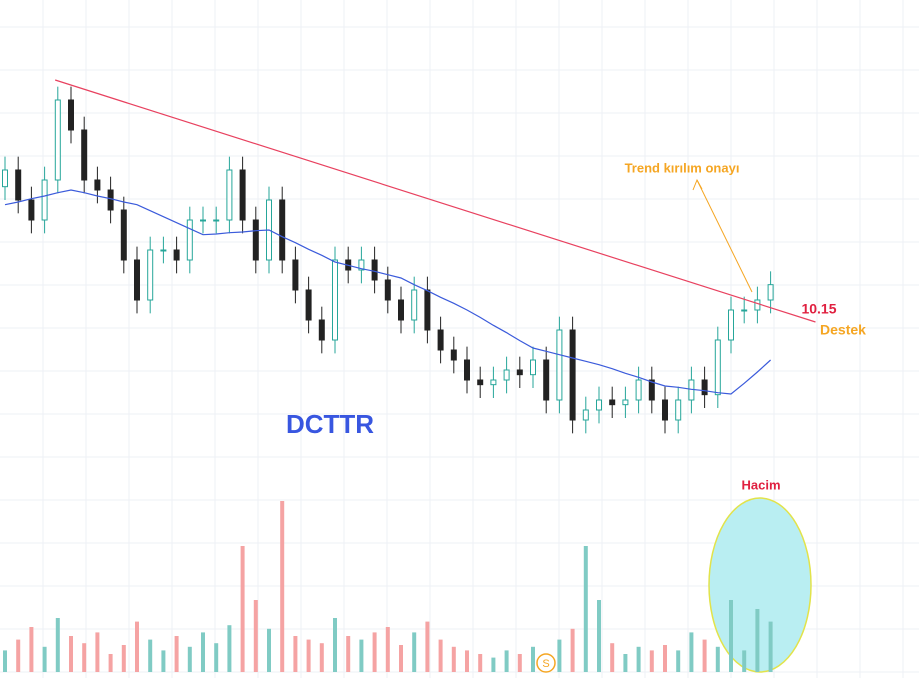  I want to click on arrow-head, so click(697, 184).